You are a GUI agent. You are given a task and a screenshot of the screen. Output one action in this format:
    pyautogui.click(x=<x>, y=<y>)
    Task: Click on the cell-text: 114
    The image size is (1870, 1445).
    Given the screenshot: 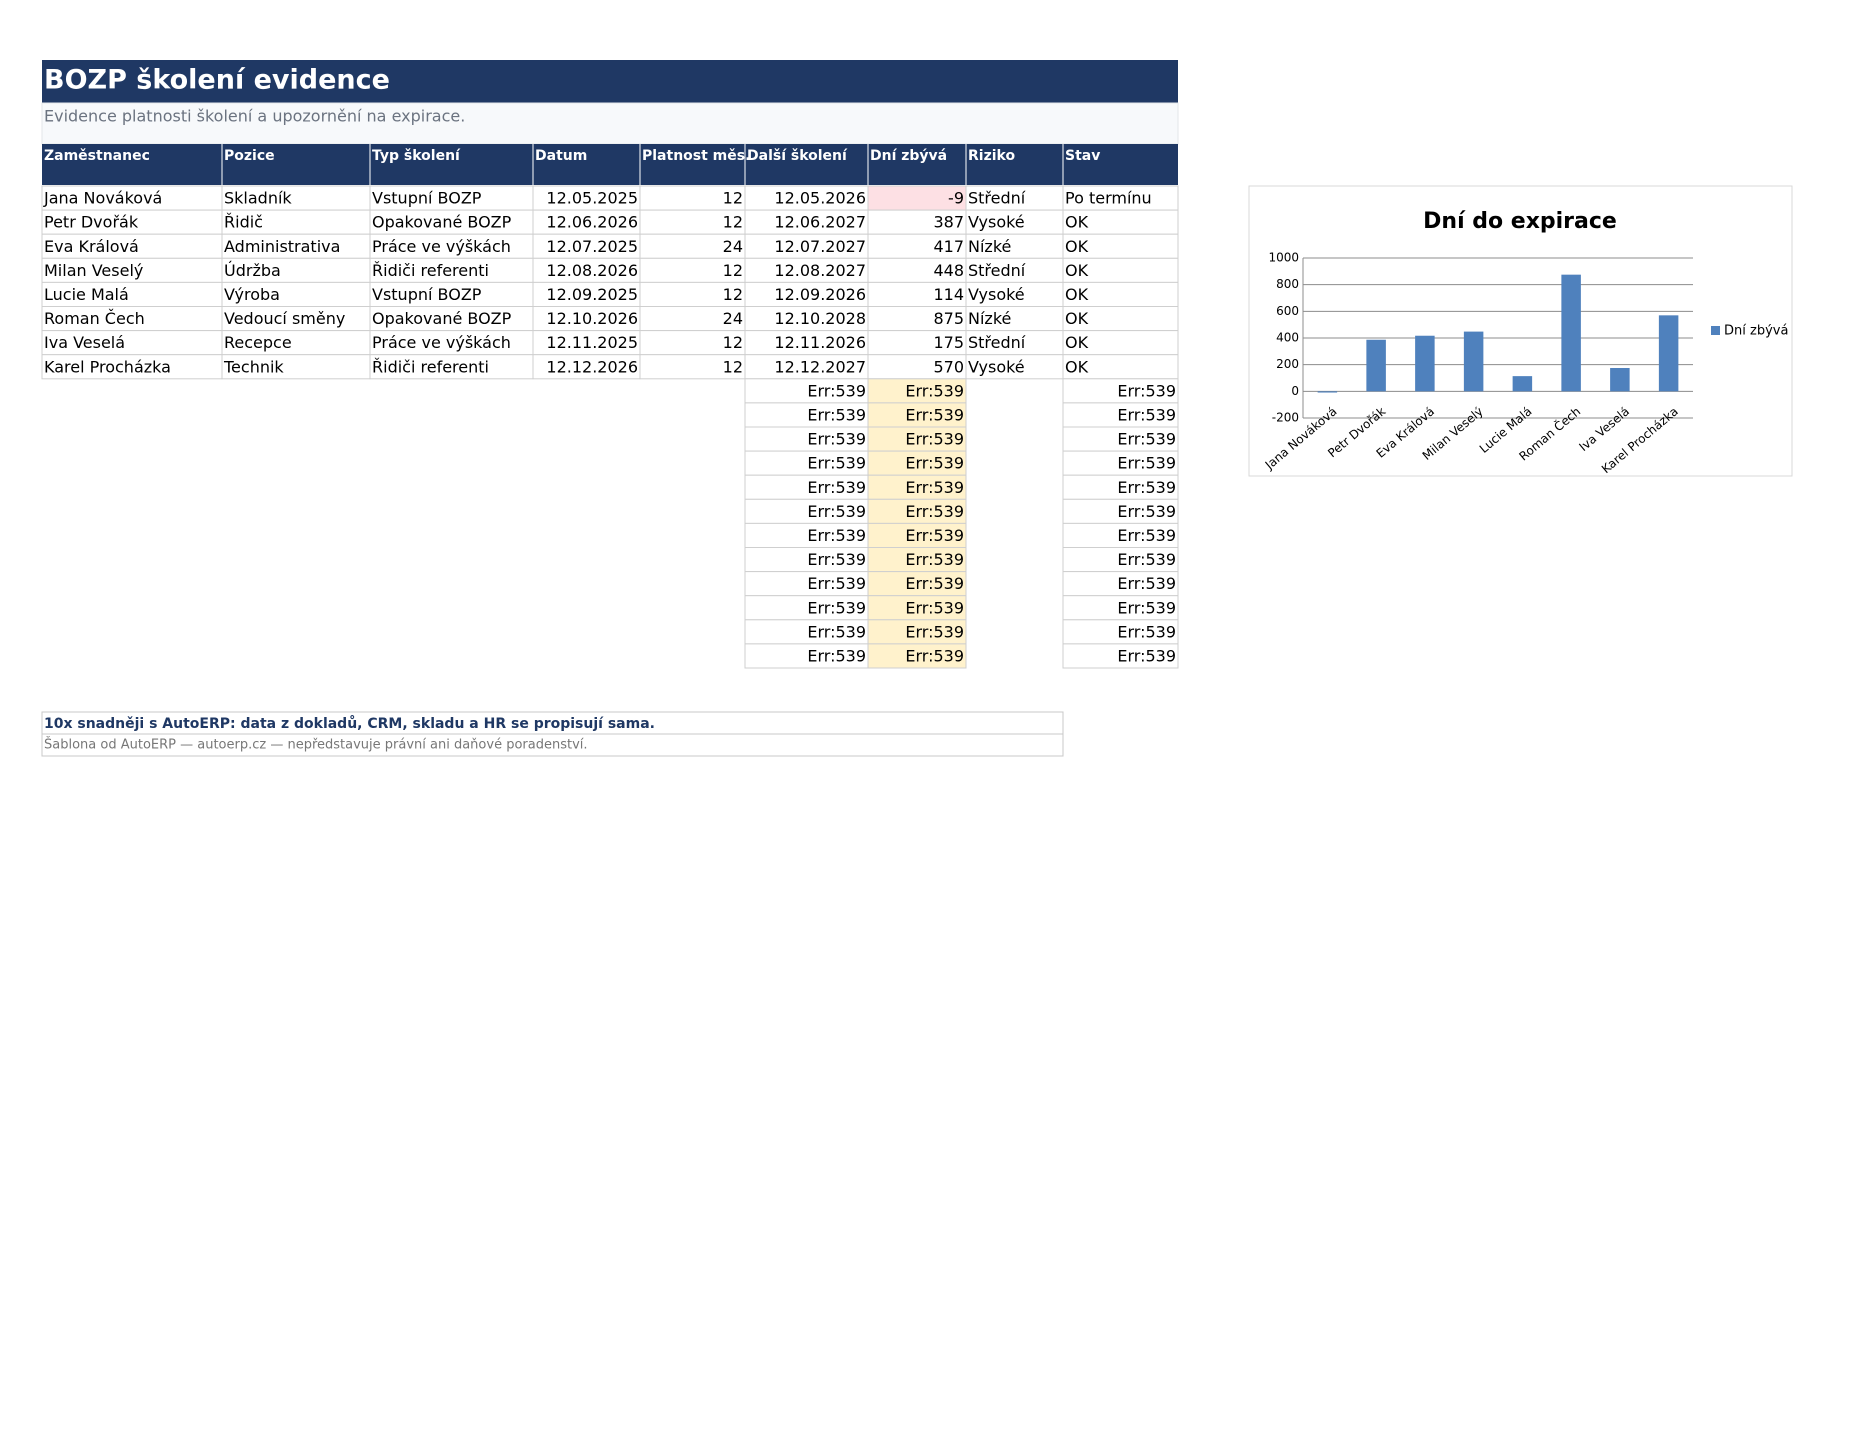 What is the action you would take?
    pyautogui.click(x=948, y=294)
    